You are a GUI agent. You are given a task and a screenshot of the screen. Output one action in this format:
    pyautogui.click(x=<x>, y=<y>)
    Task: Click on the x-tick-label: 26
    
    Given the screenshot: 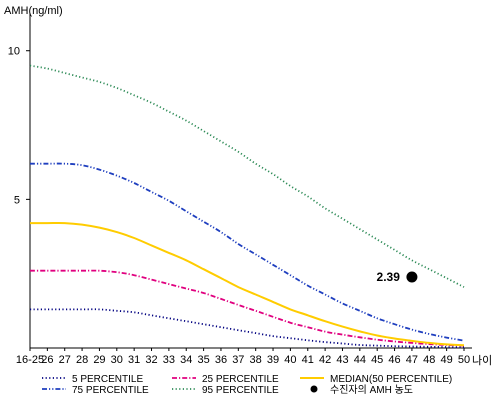 What is the action you would take?
    pyautogui.click(x=47, y=360)
    